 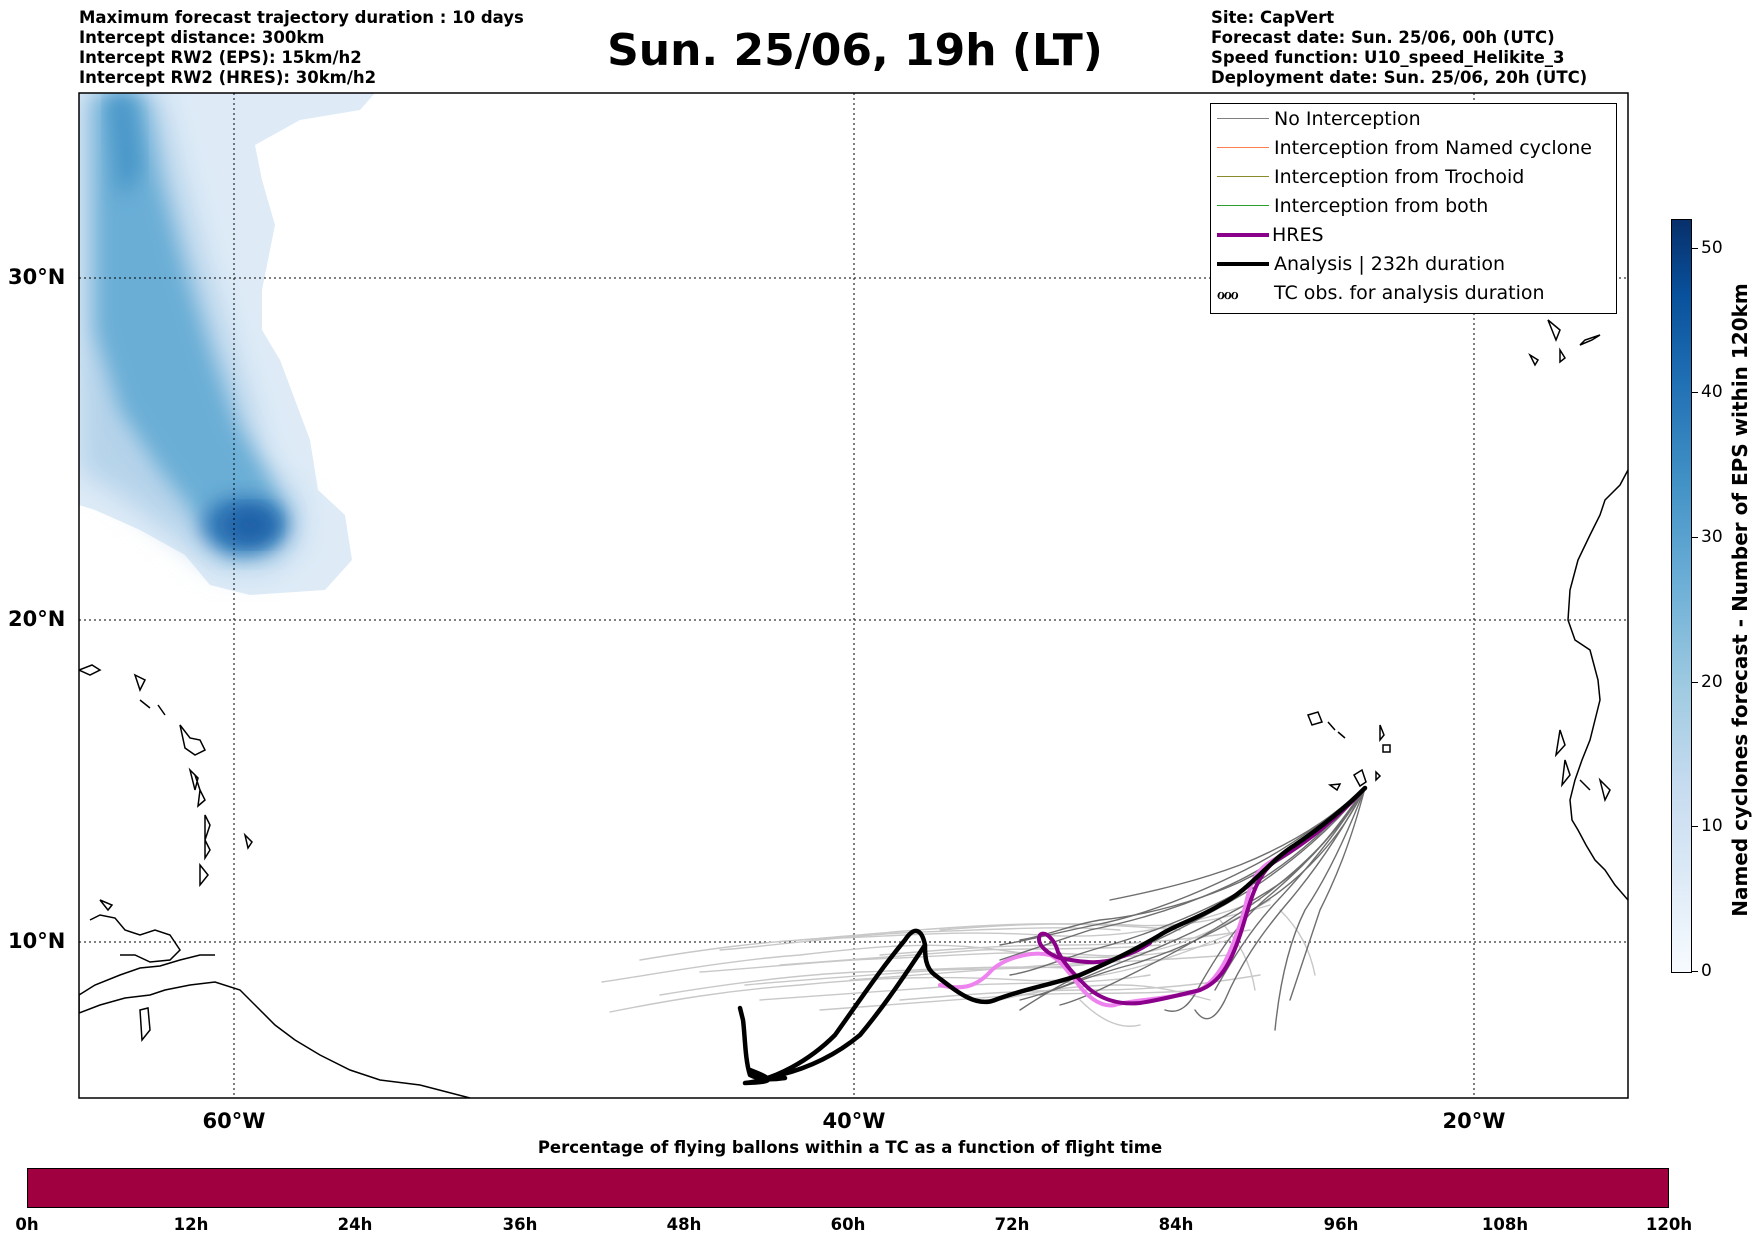 I want to click on forecast-date-text: Forecast date: Sun. 25/06, 00h (UTC), so click(x=1383, y=37).